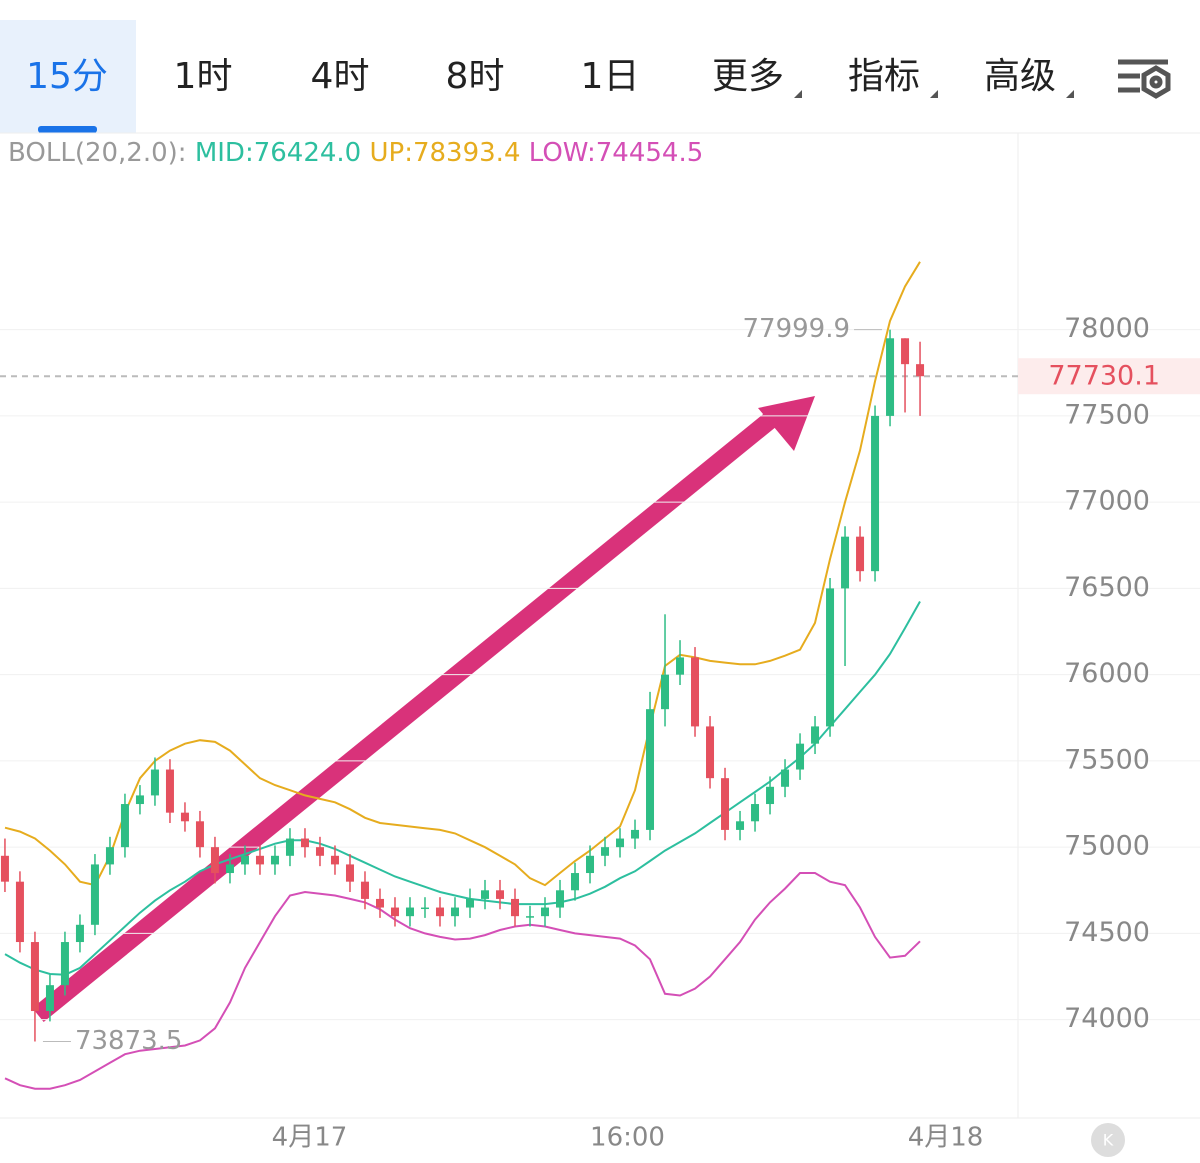 This screenshot has width=1200, height=1163. What do you see at coordinates (616, 153) in the screenshot?
I see `indicator-value: LOW:74454.5` at bounding box center [616, 153].